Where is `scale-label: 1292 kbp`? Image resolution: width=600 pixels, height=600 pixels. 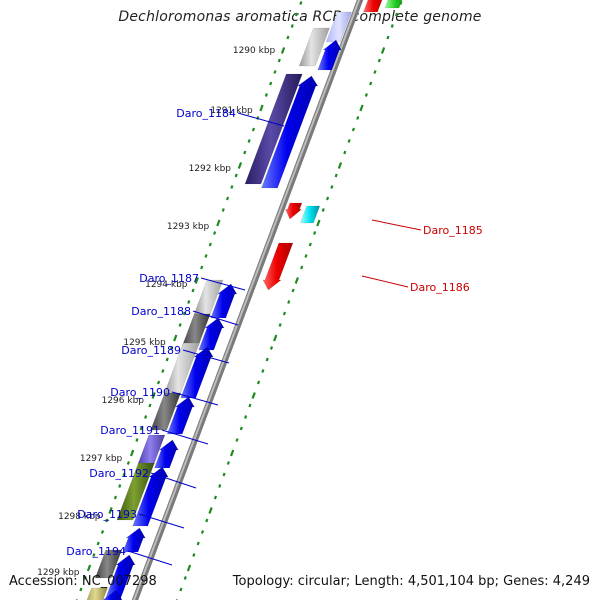 scale-label: 1292 kbp is located at coordinates (210, 169).